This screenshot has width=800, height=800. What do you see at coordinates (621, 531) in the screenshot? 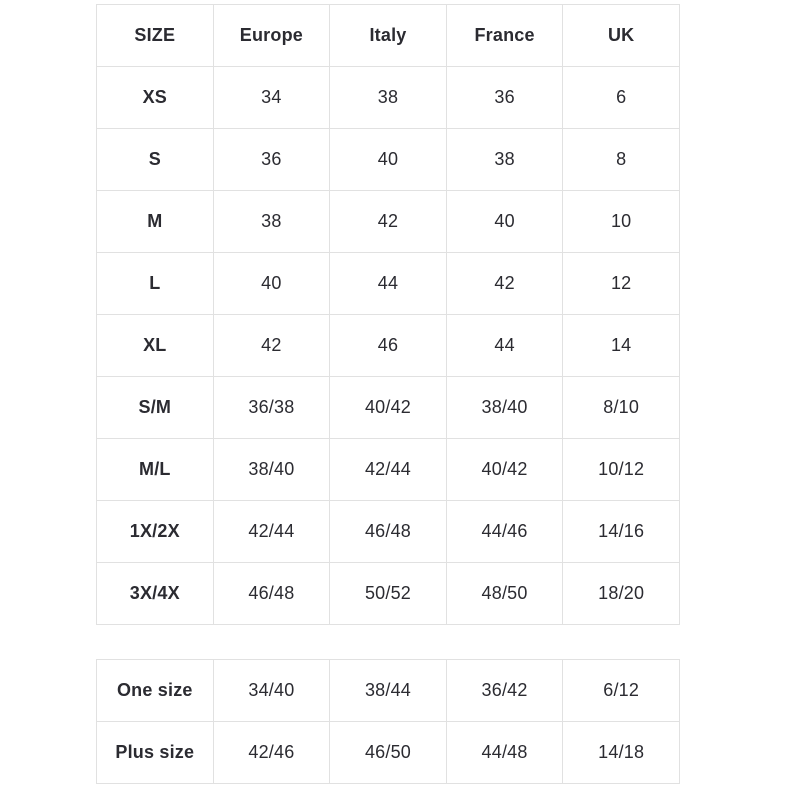
I see `value-cell: 14/16` at bounding box center [621, 531].